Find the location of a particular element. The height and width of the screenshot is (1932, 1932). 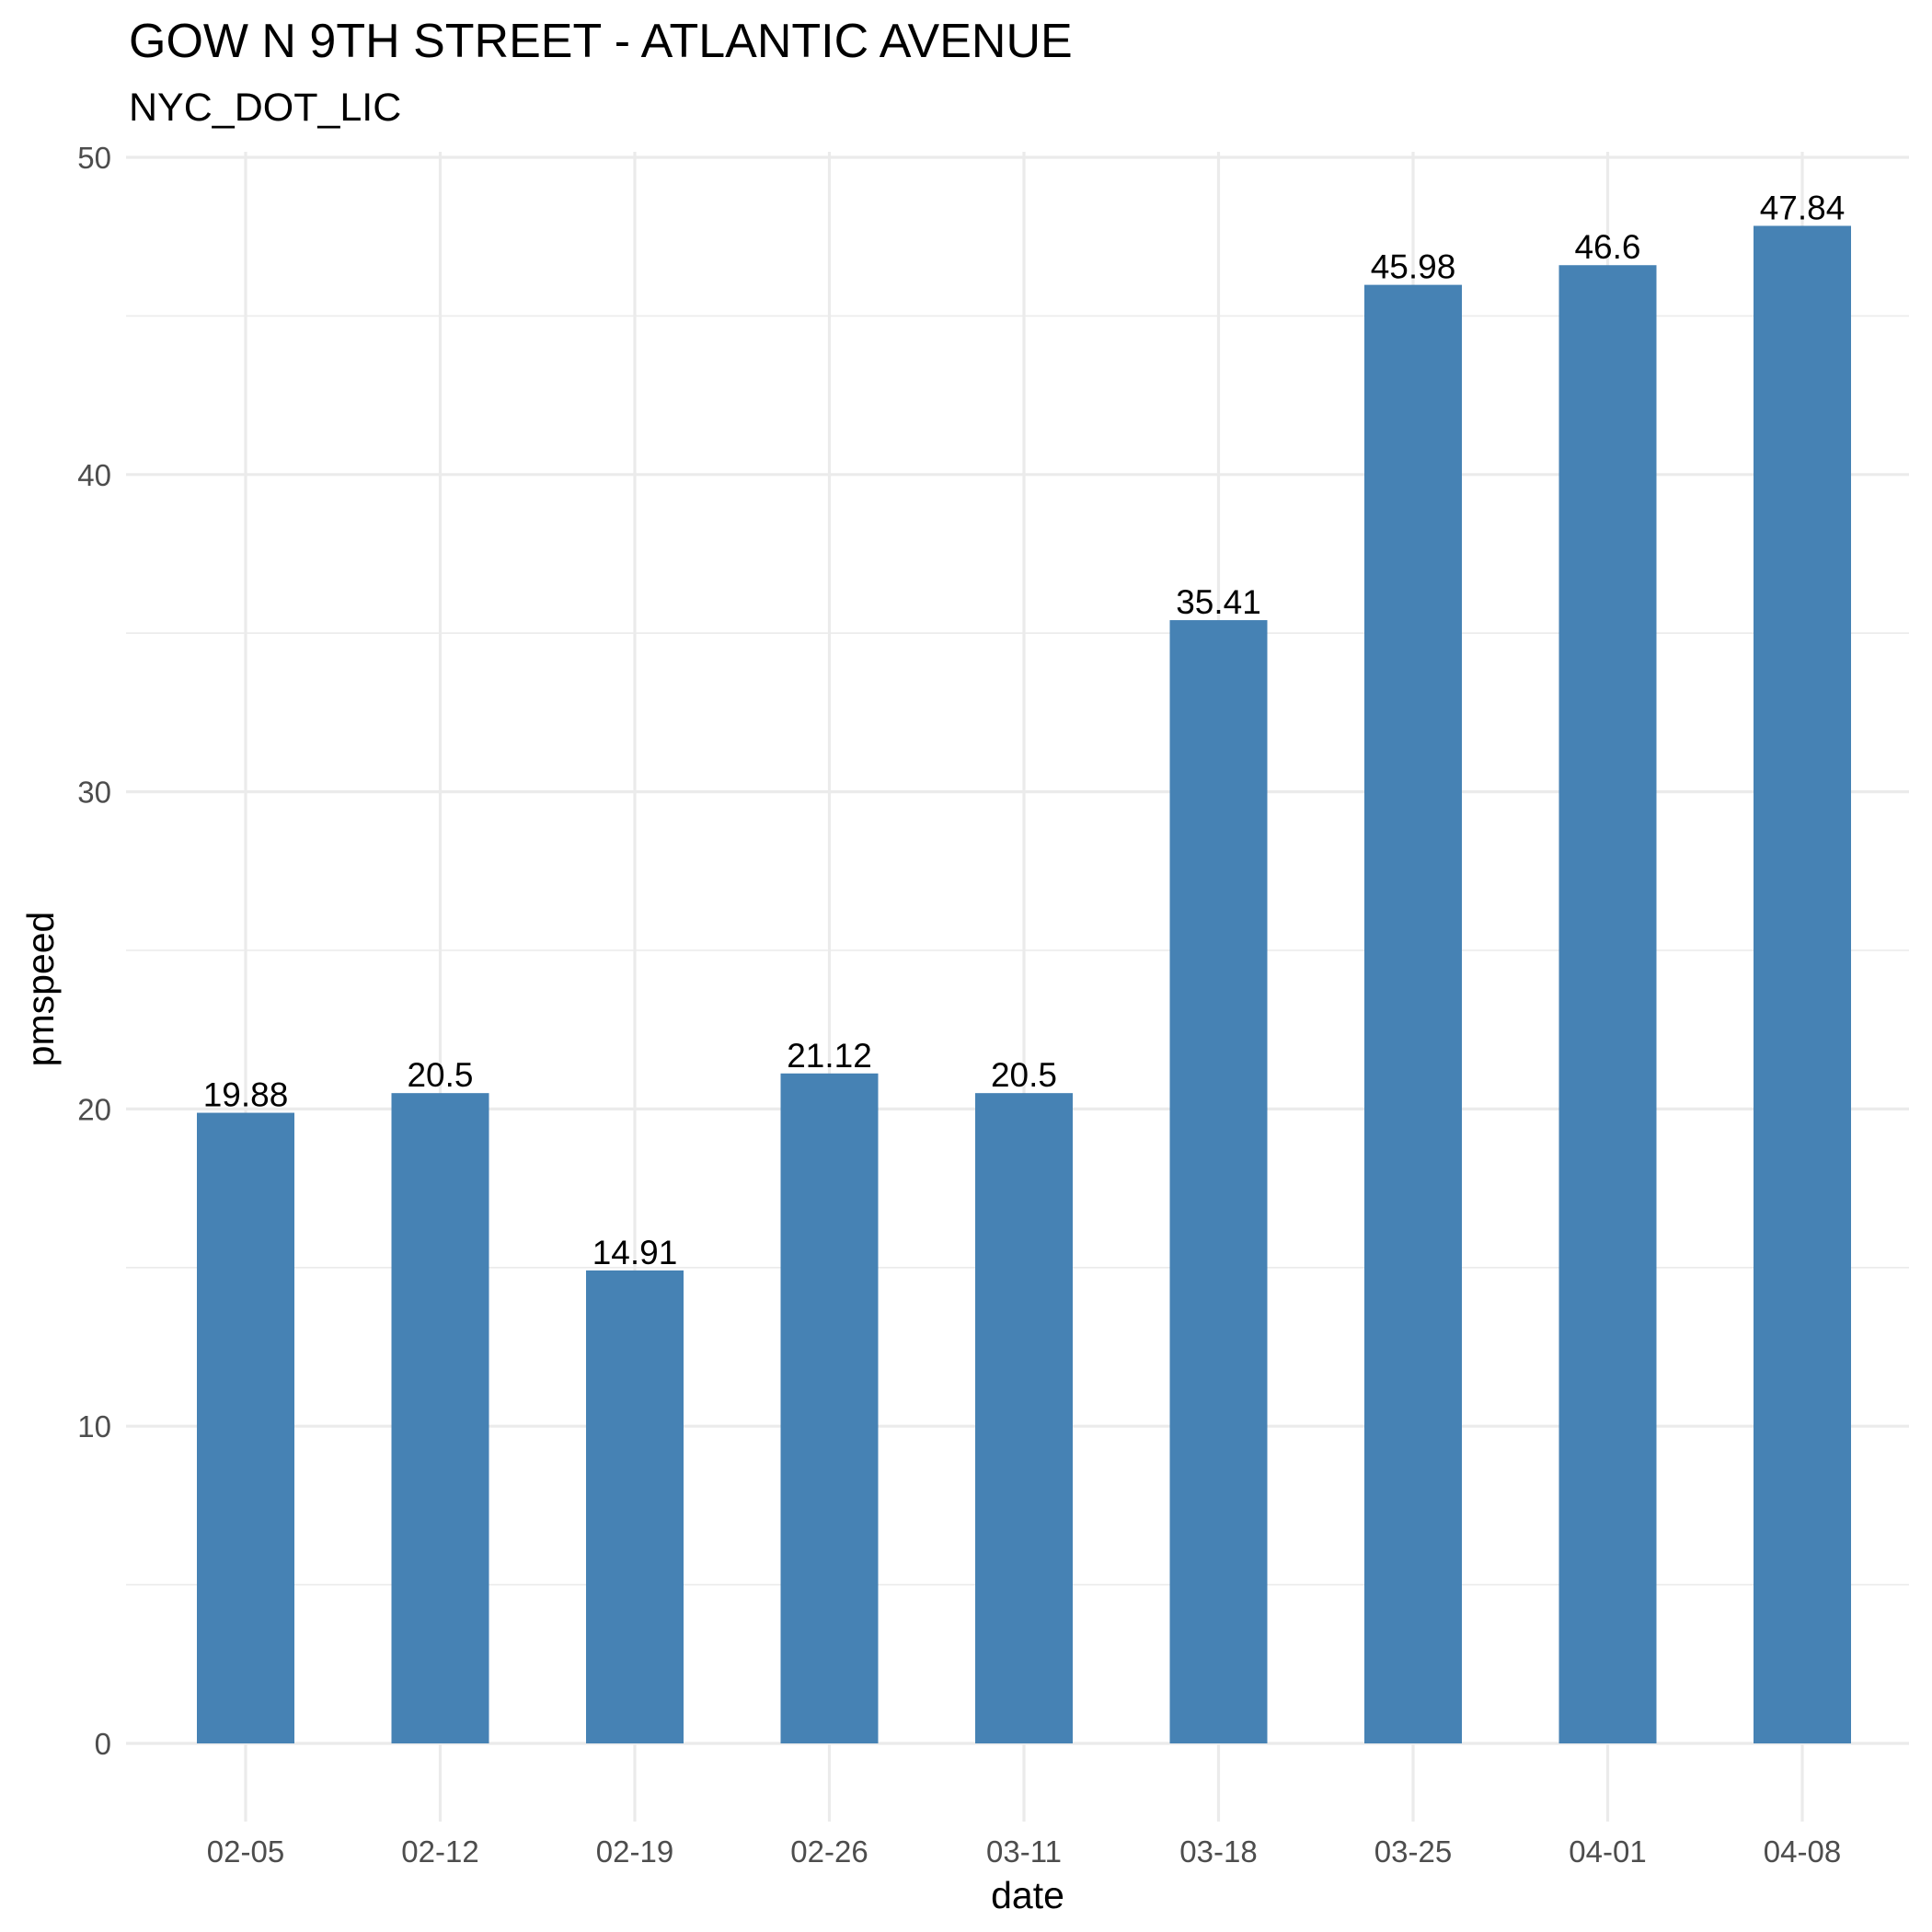

data-label-03-18: 35.41 is located at coordinates (1218, 602).